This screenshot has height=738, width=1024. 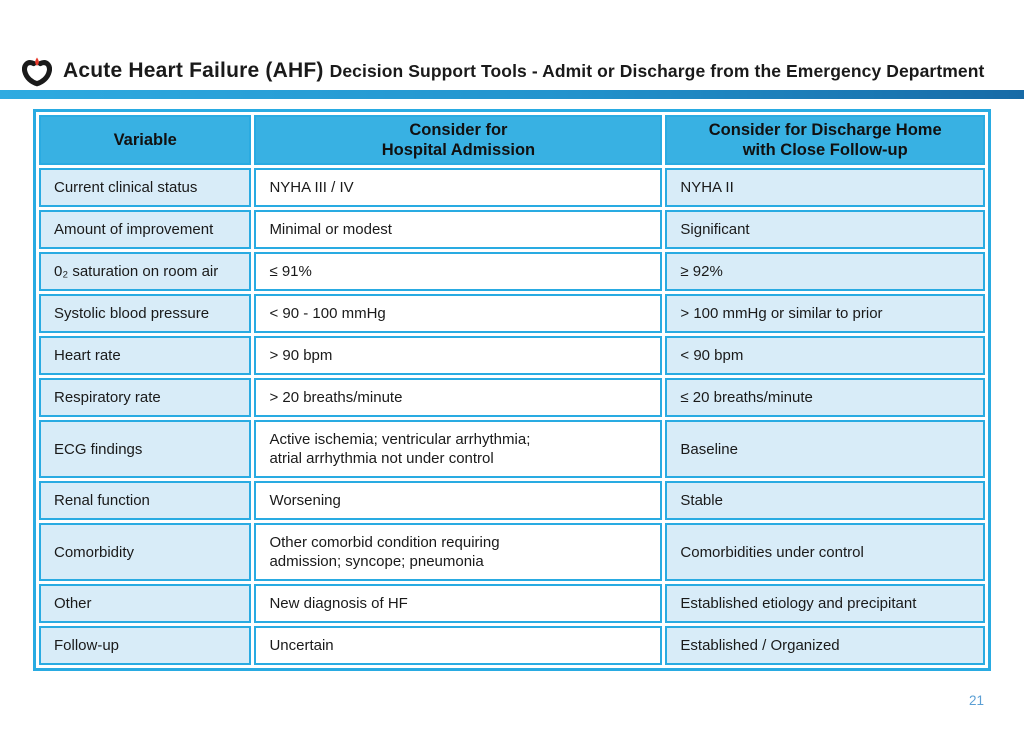 What do you see at coordinates (145, 645) in the screenshot?
I see `variable-cell: Follow-up` at bounding box center [145, 645].